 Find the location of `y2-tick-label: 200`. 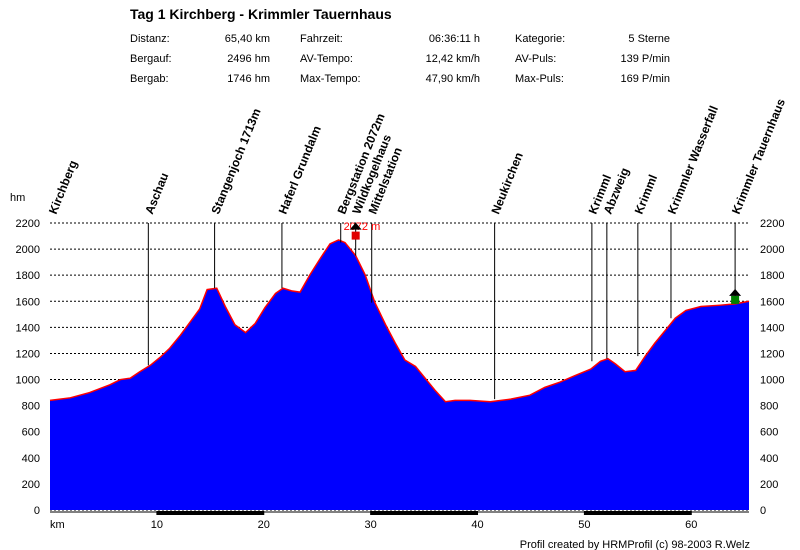

y2-tick-label: 200 is located at coordinates (769, 485).